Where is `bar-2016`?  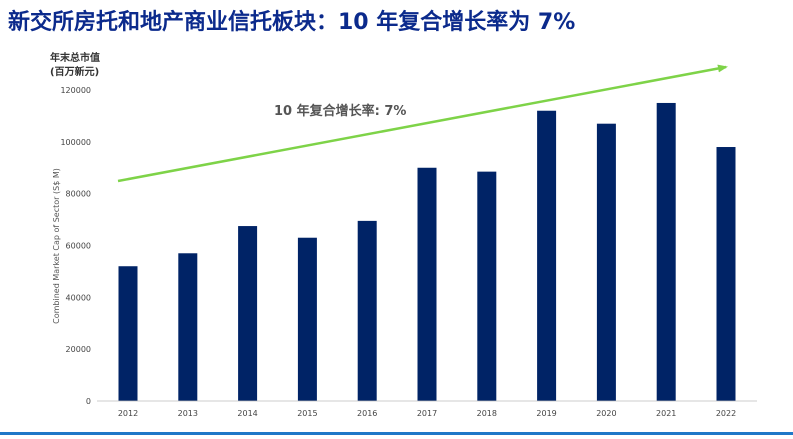
bar-2016 is located at coordinates (367, 310).